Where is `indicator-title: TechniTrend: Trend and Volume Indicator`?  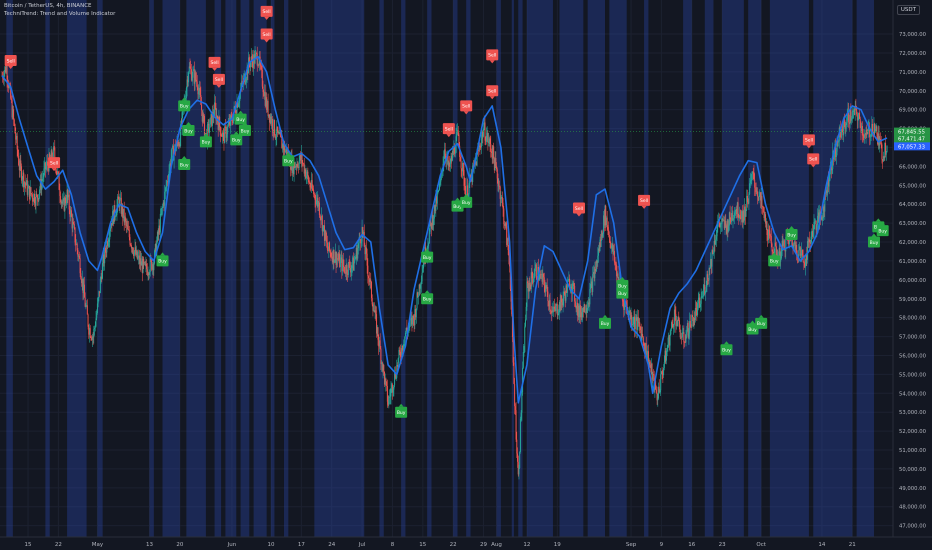
indicator-title: TechniTrend: Trend and Volume Indicator is located at coordinates (60, 14).